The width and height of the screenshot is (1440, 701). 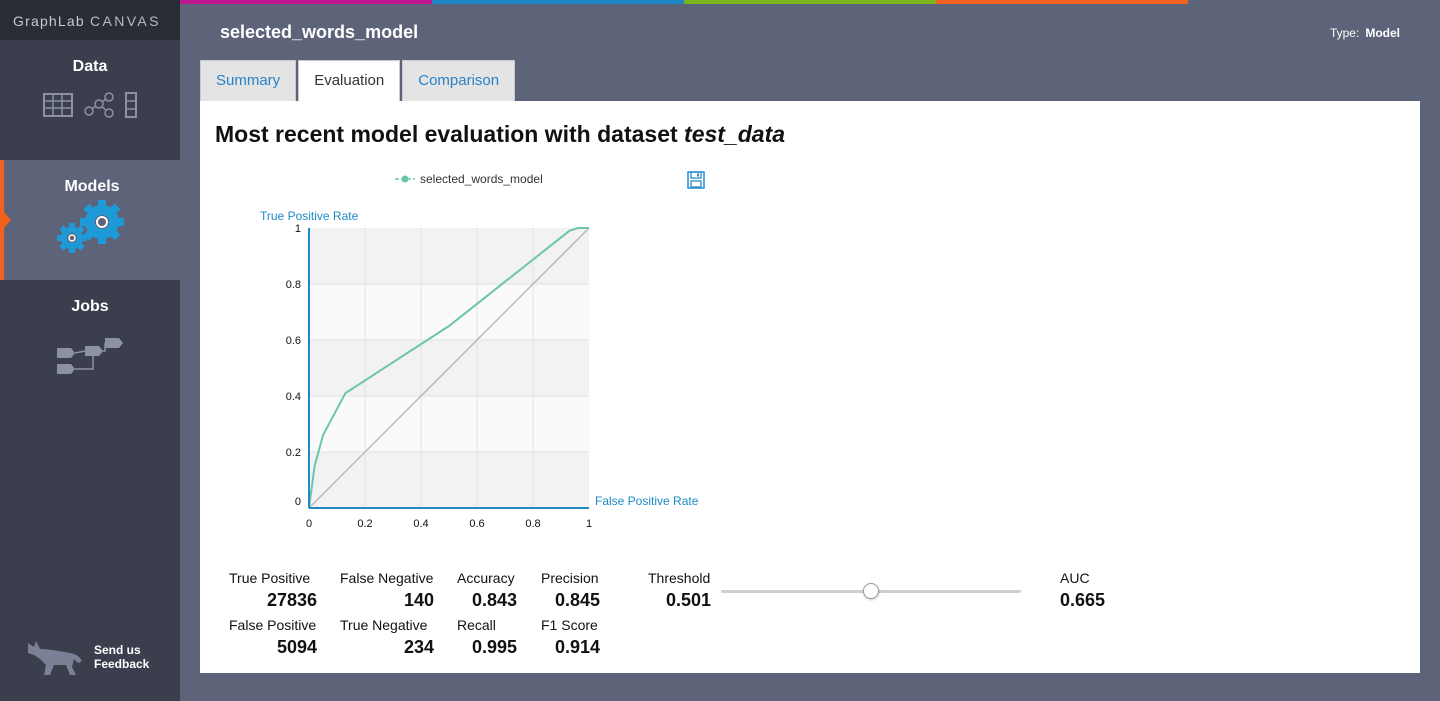 I want to click on stat-precision: Precision 0.845, so click(x=570, y=590).